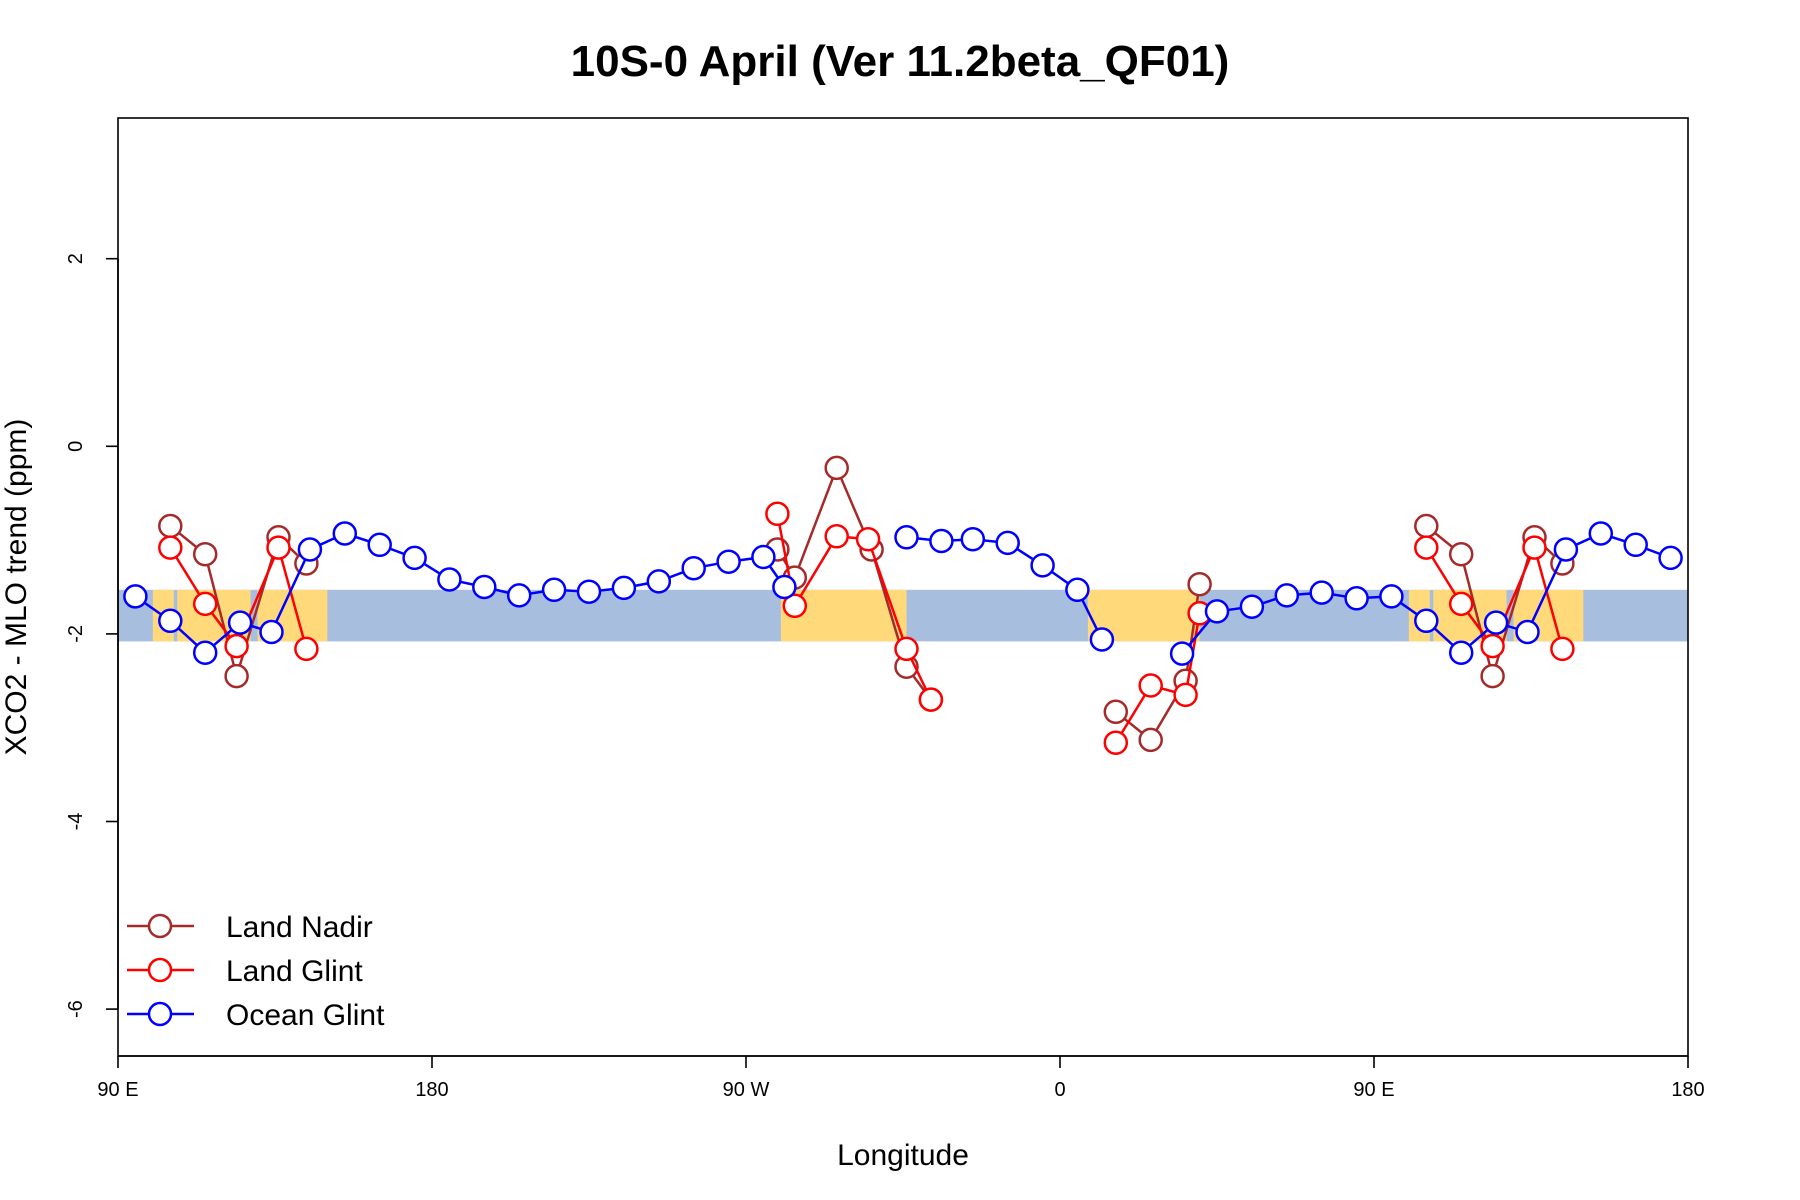 Image resolution: width=1800 pixels, height=1200 pixels. Describe the element at coordinates (305, 1015) in the screenshot. I see `legend-label-ocean-glint: Ocean Glint` at that location.